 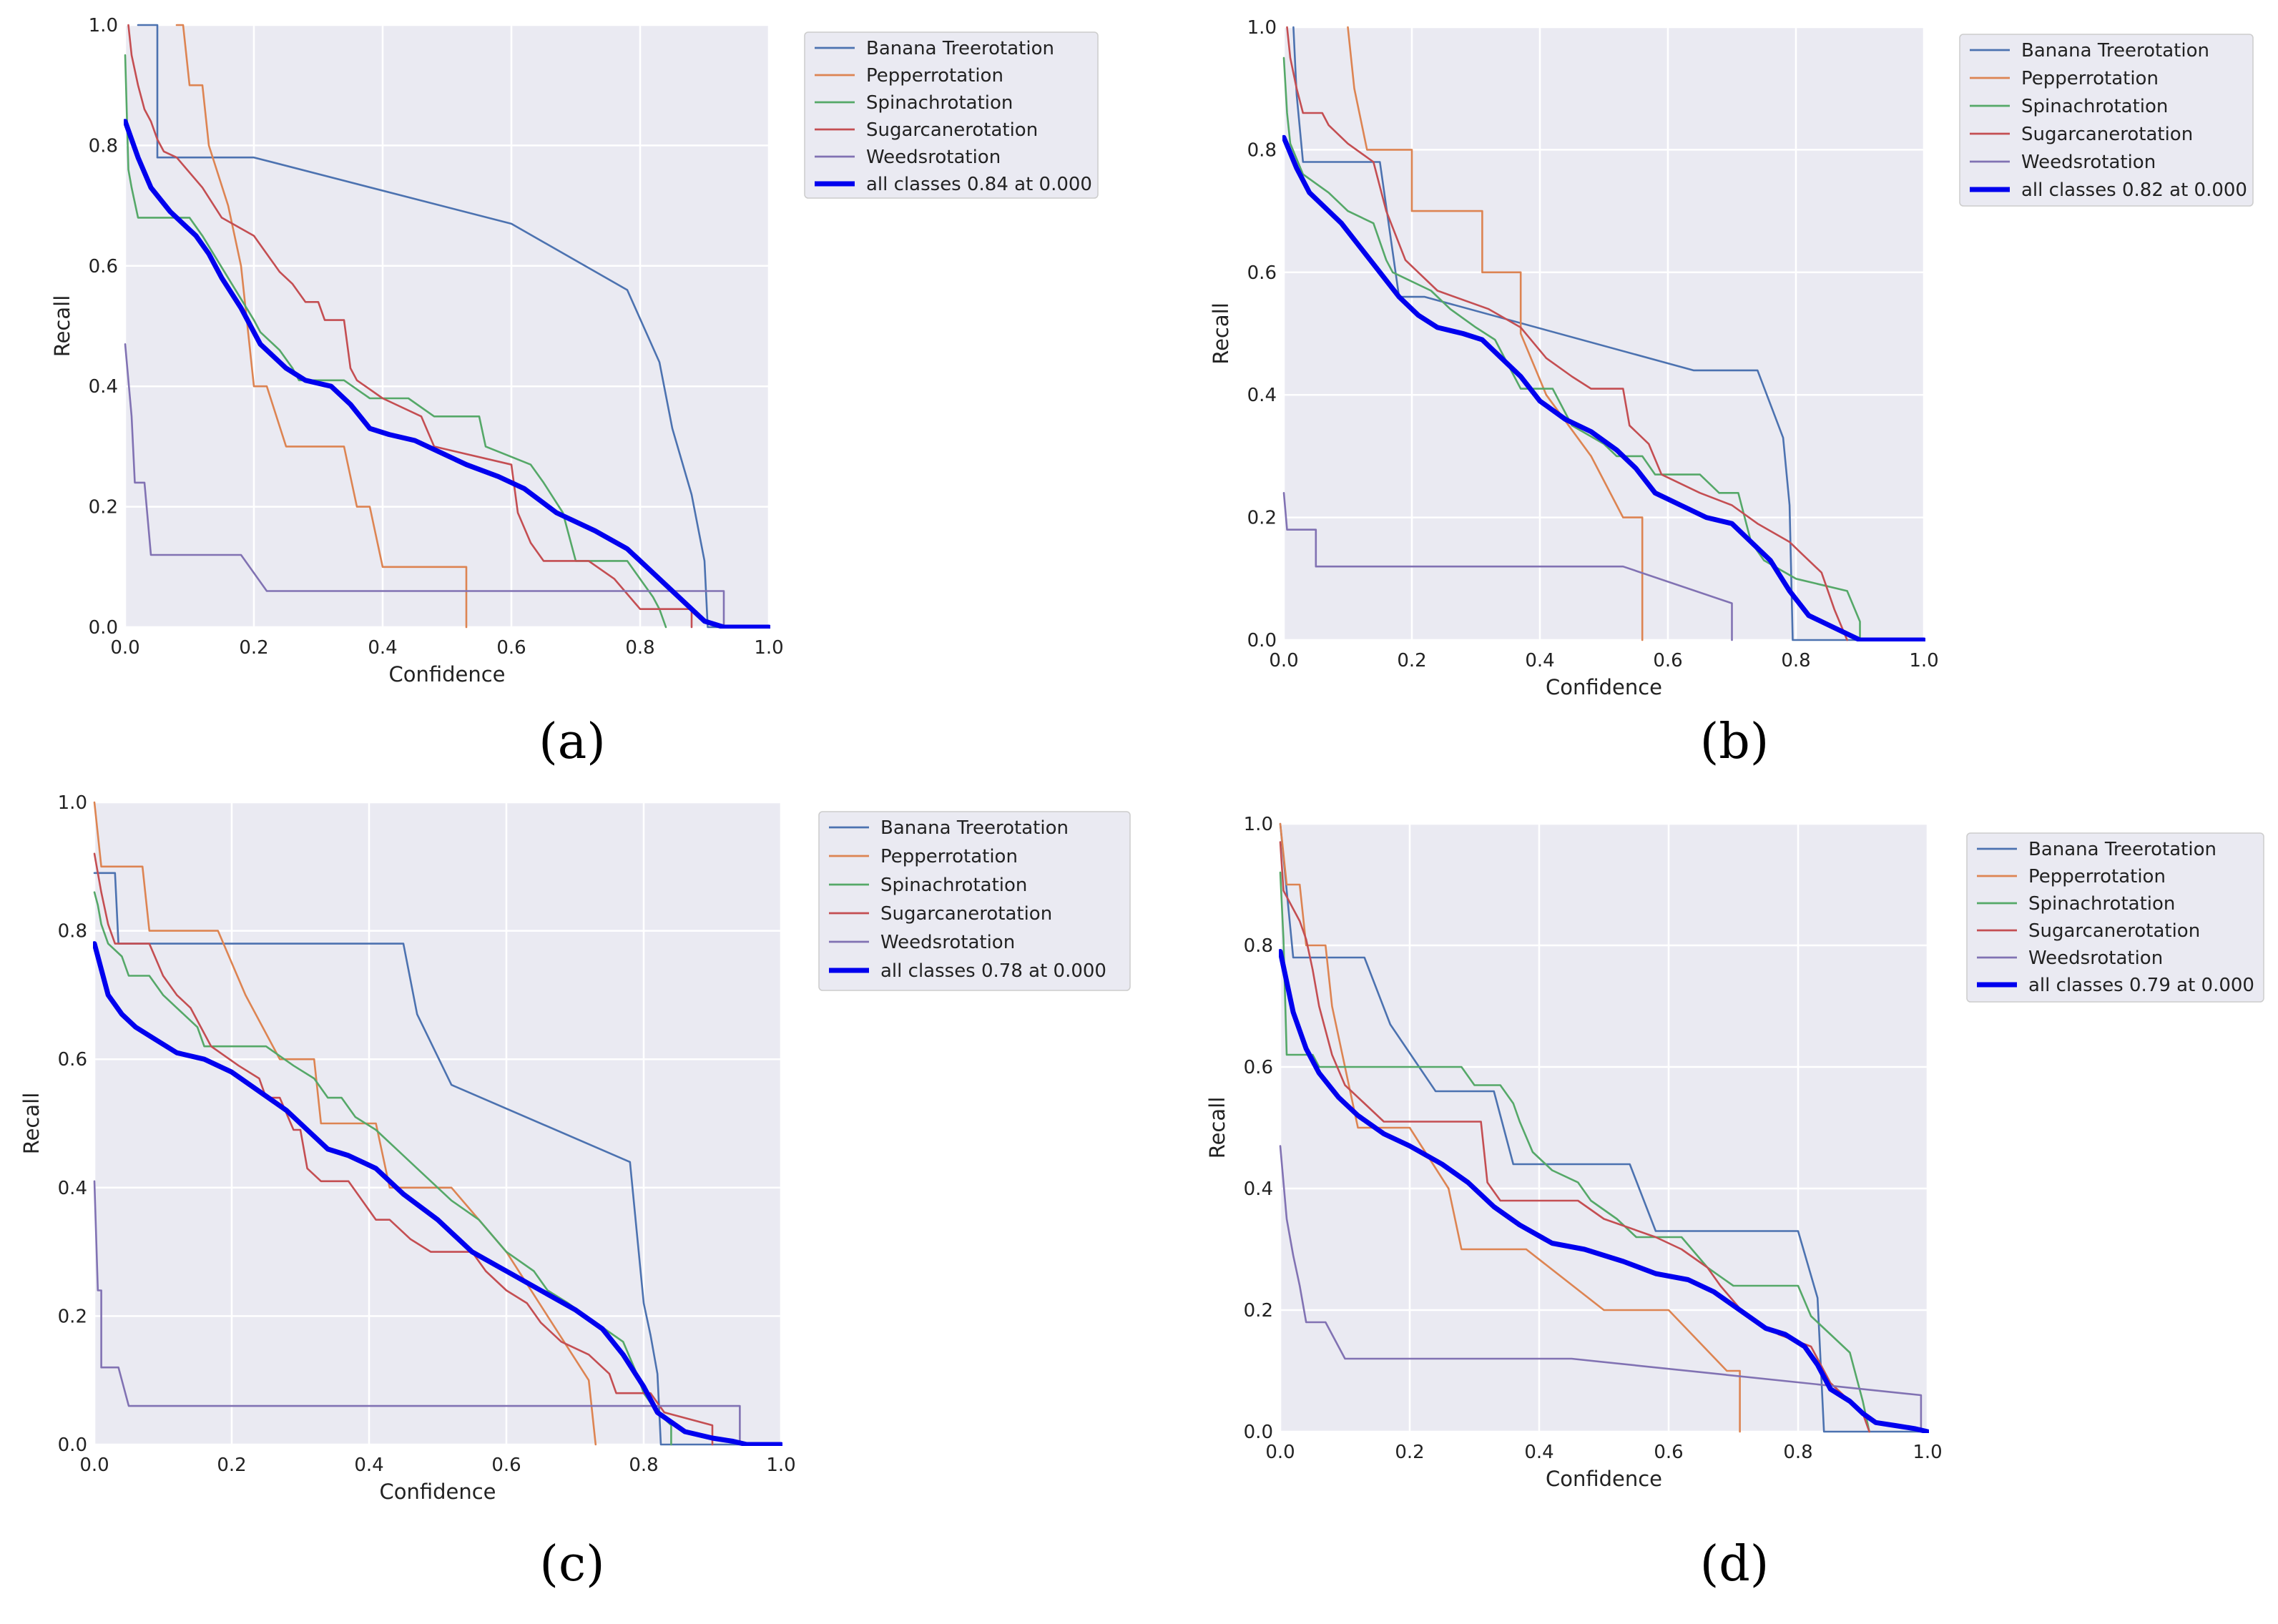 I want to click on panel-d-legend-entry-weedsrotation: Weedsrotation, so click(x=2095, y=958).